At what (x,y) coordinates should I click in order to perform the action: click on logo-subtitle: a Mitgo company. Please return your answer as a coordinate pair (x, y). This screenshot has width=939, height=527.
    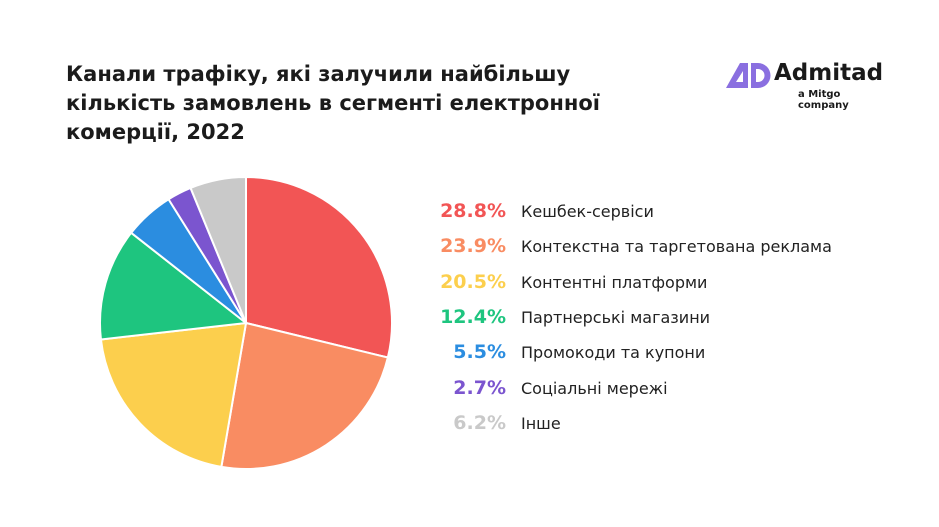
    Looking at the image, I should click on (823, 100).